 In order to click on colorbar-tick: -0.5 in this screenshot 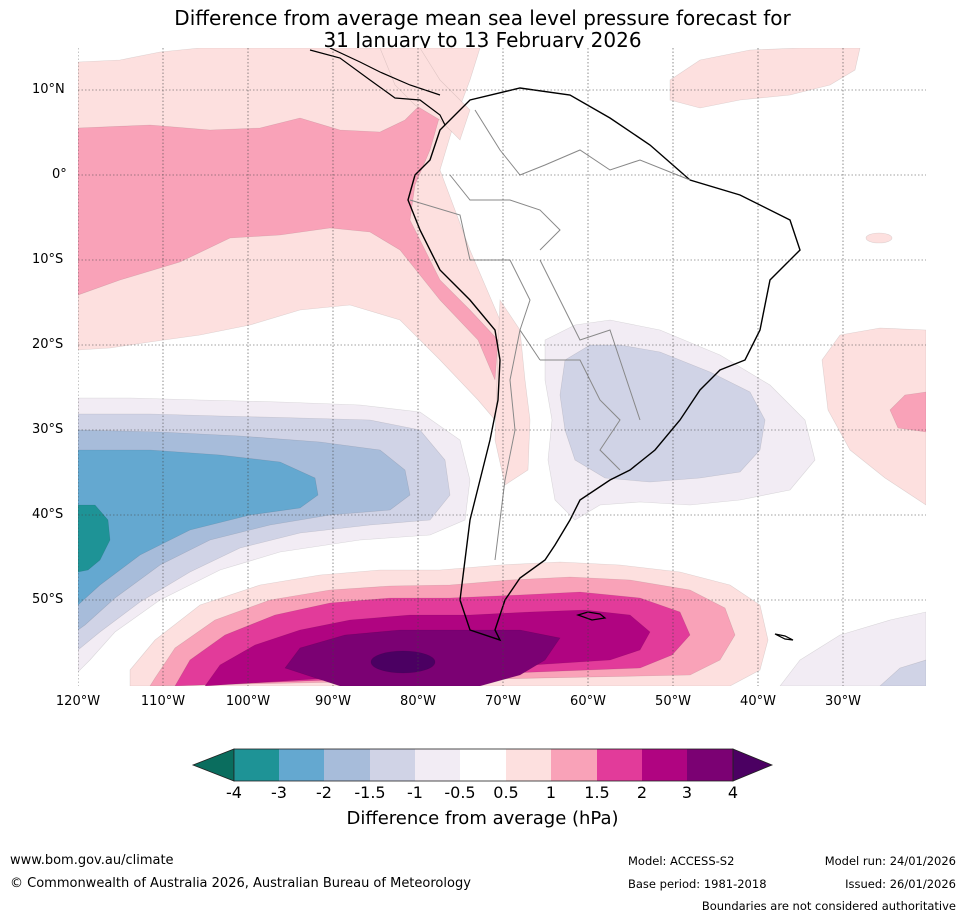, I will do `click(460, 792)`.